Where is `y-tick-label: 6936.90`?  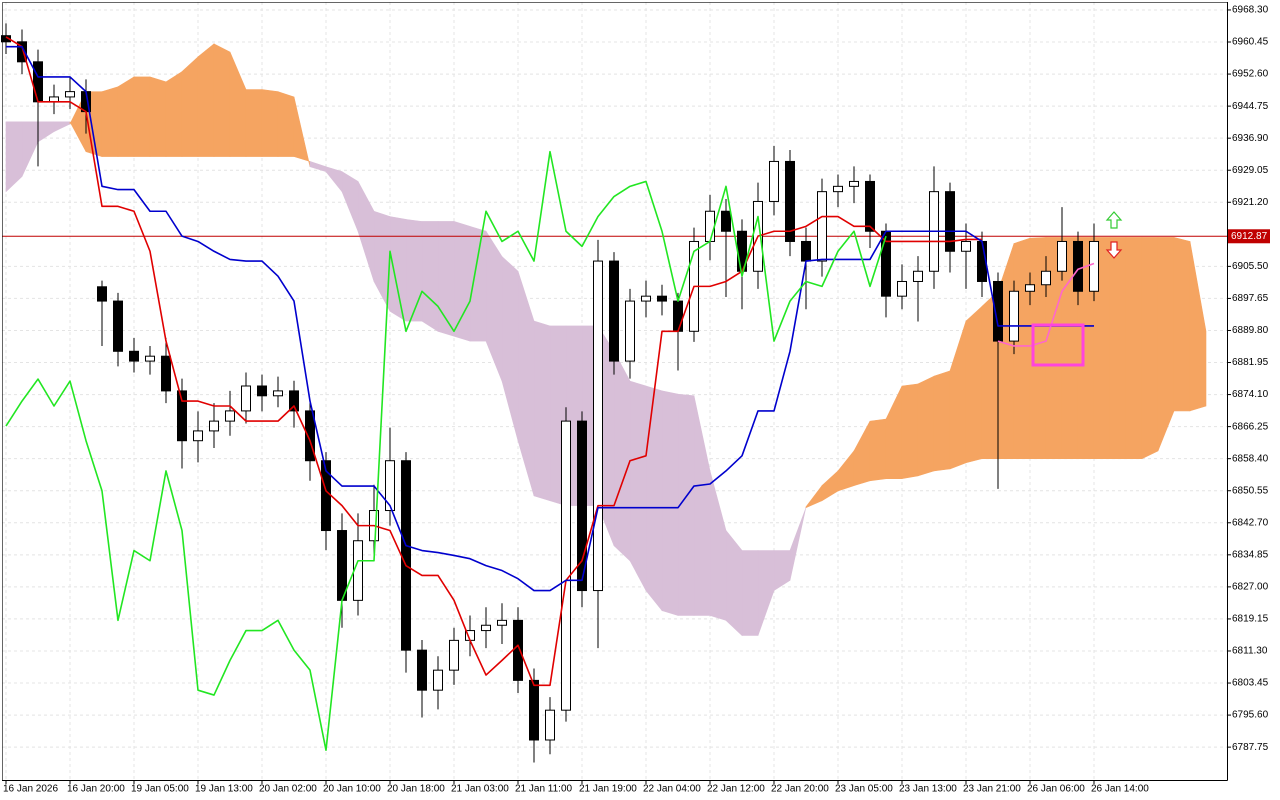
y-tick-label: 6936.90 is located at coordinates (1250, 138).